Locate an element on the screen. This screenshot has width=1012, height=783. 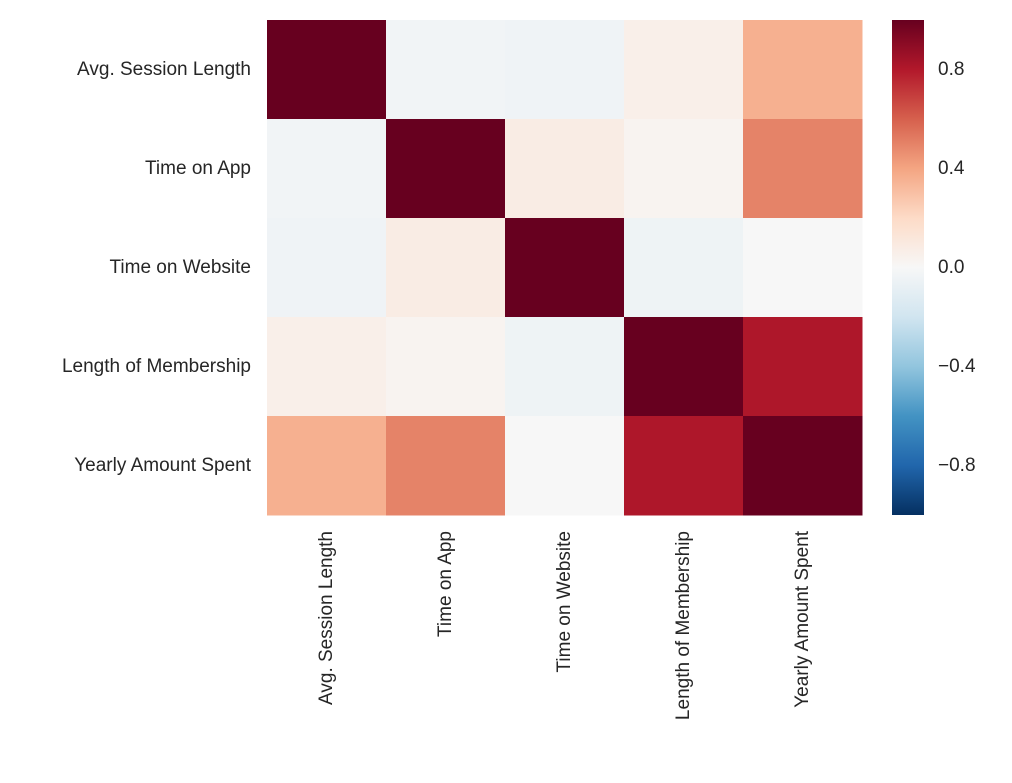
heatmap-cell-length-of-membership-time-on-website is located at coordinates (565, 367).